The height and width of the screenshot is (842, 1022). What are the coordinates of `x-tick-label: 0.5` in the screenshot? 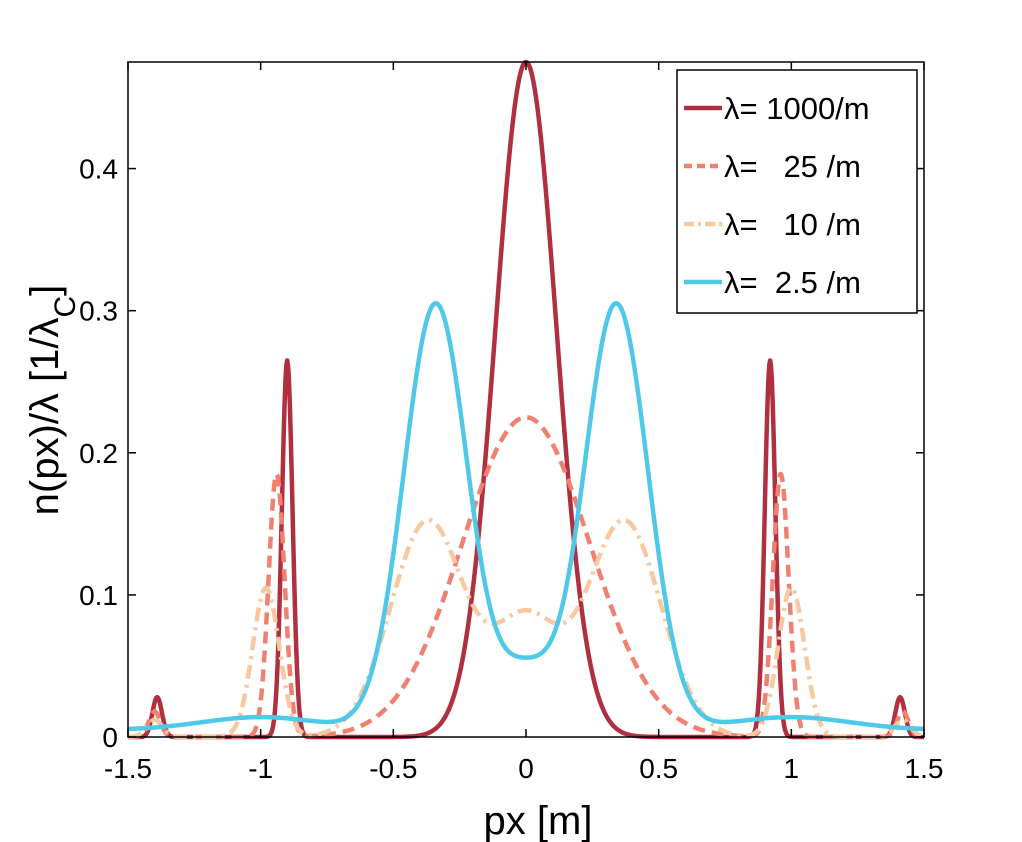 It's located at (658, 768).